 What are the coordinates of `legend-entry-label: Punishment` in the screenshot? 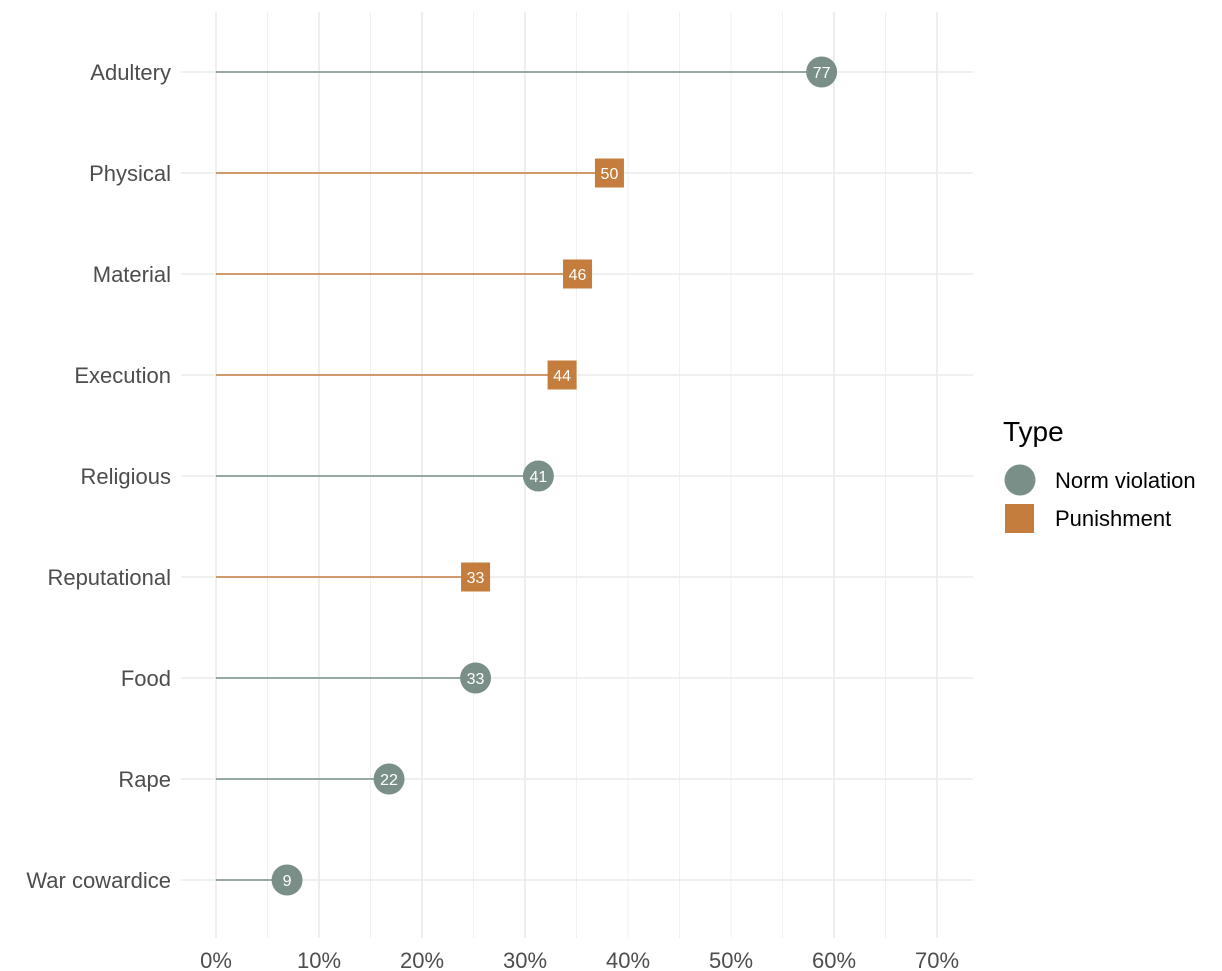 It's located at (1113, 518).